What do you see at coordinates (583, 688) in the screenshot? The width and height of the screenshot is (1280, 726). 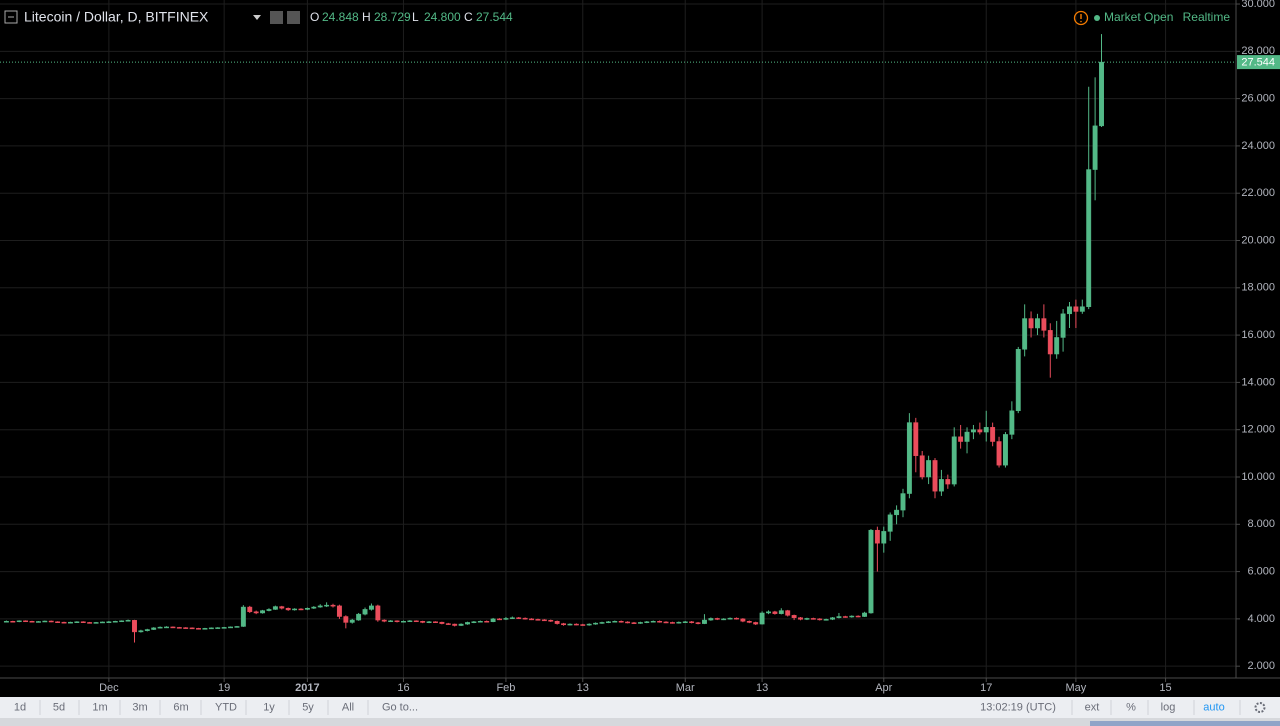 I see `x-tick-label: 13` at bounding box center [583, 688].